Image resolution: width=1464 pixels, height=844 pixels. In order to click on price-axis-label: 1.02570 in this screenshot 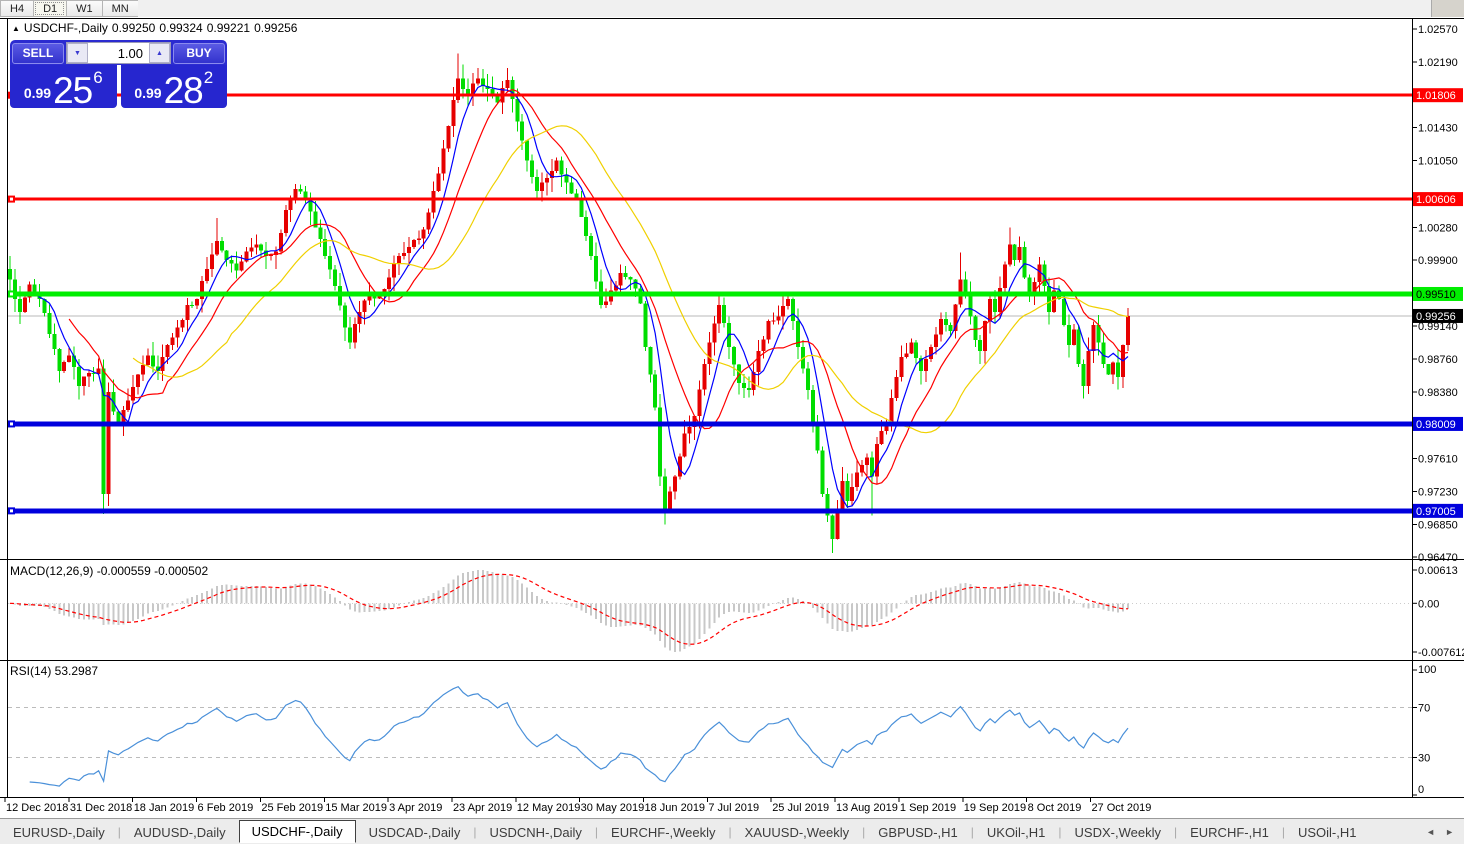, I will do `click(1438, 30)`.